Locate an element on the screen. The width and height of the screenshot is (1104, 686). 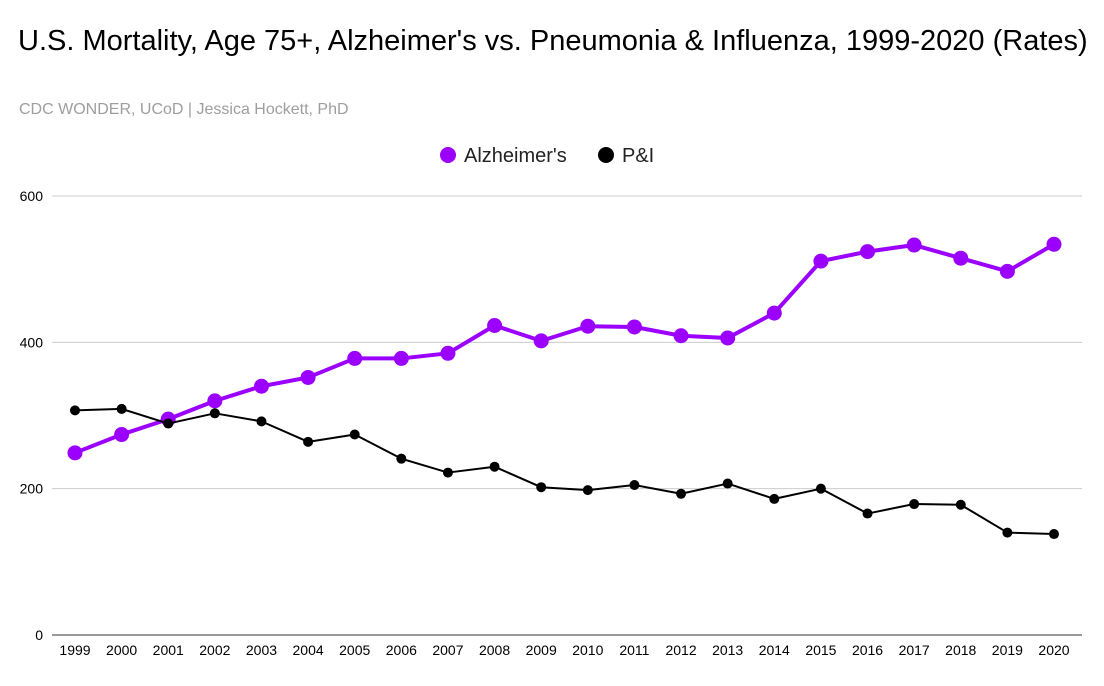
legend-item: P&I is located at coordinates (626, 156).